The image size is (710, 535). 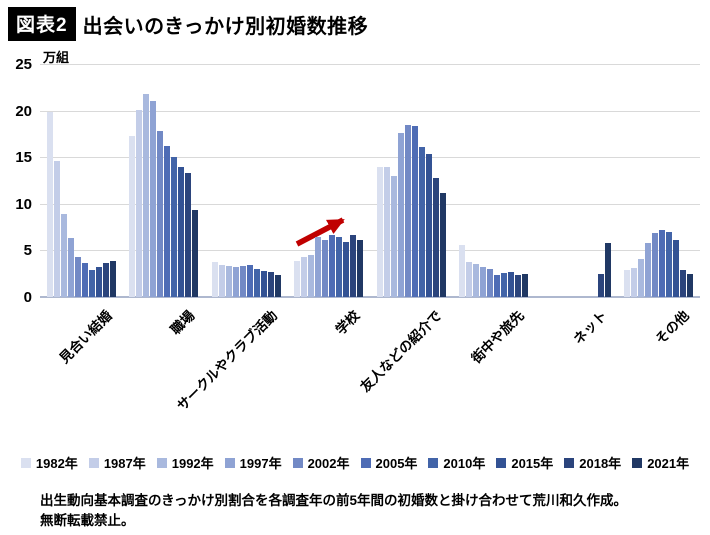 I want to click on legend-label: 1992年, so click(x=192, y=463).